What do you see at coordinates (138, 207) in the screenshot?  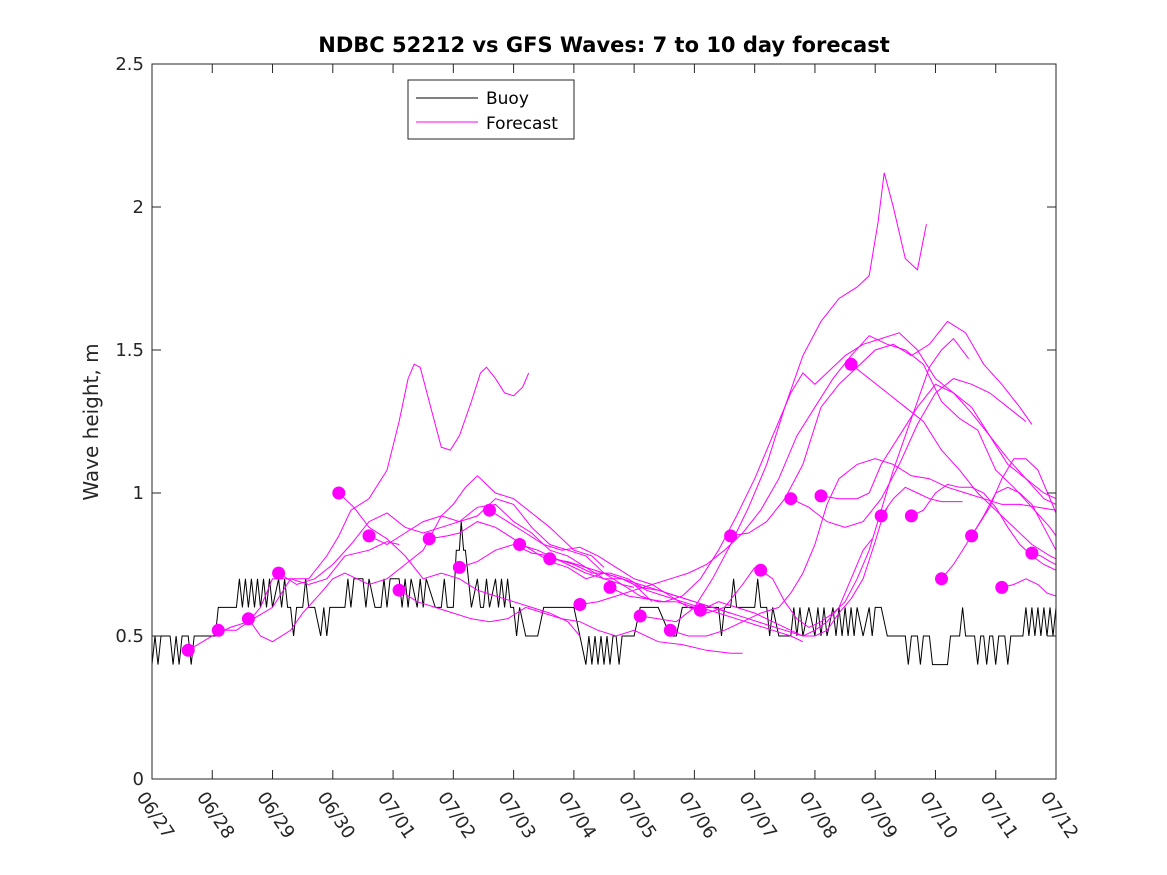 I see `y-tick-label: 2` at bounding box center [138, 207].